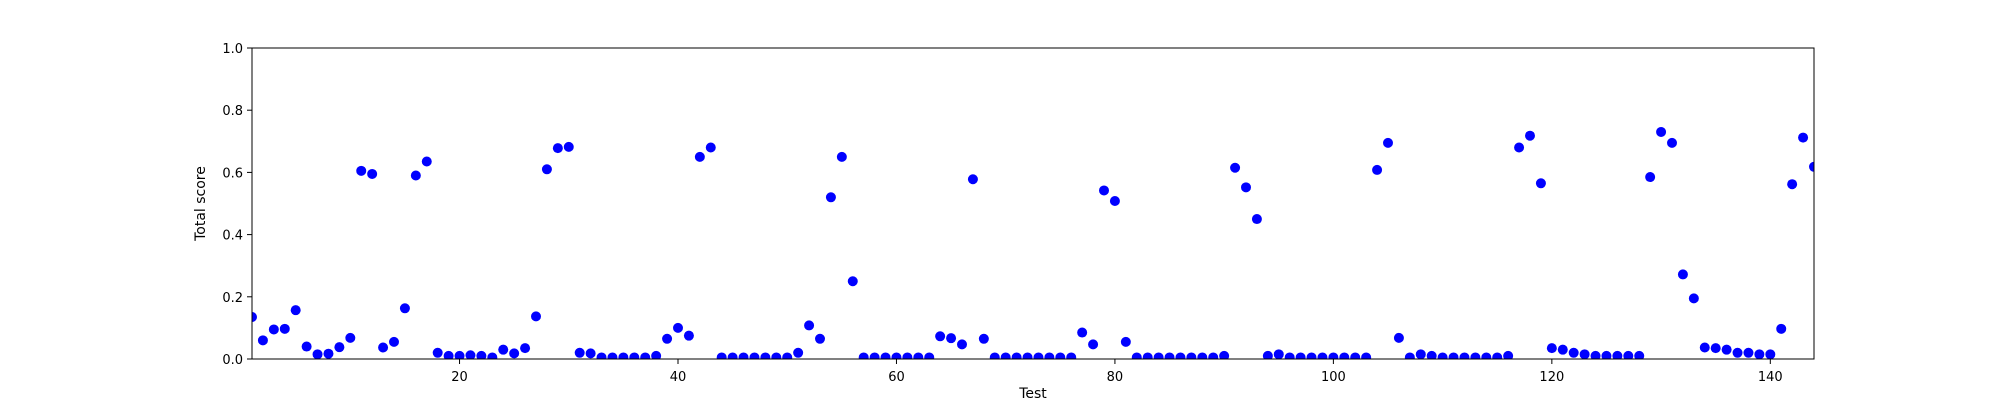  Describe the element at coordinates (1551, 377) in the screenshot. I see `x-tick-label: 120` at that location.